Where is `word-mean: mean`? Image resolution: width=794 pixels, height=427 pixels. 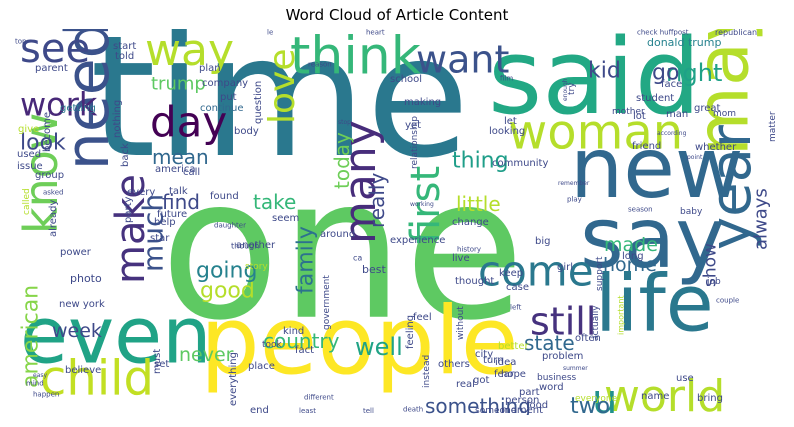
word-mean: mean is located at coordinates (180, 157).